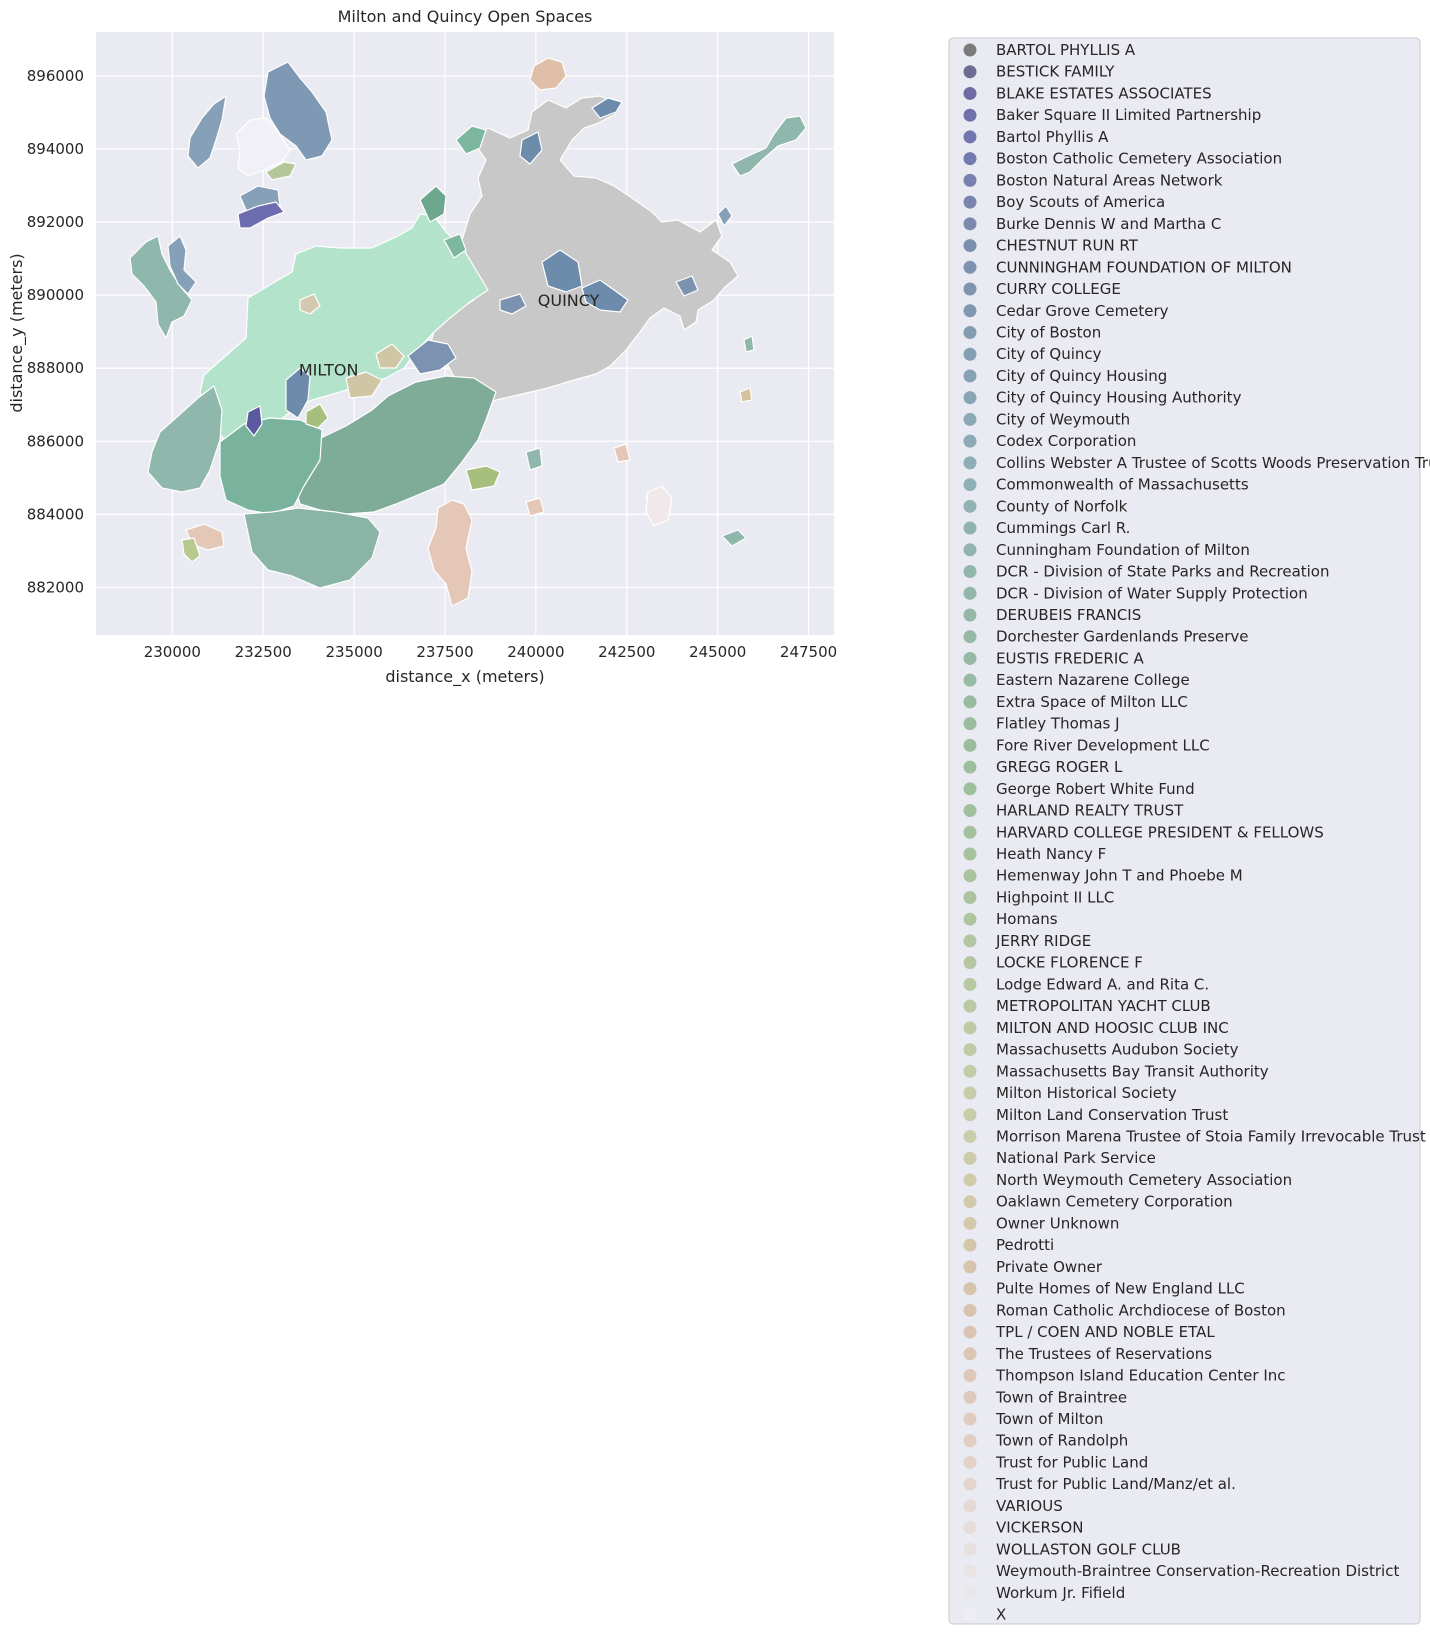 The width and height of the screenshot is (1430, 1632). Describe the element at coordinates (1044, 1593) in the screenshot. I see `legend-item: Workum Jr. Fifield` at that location.